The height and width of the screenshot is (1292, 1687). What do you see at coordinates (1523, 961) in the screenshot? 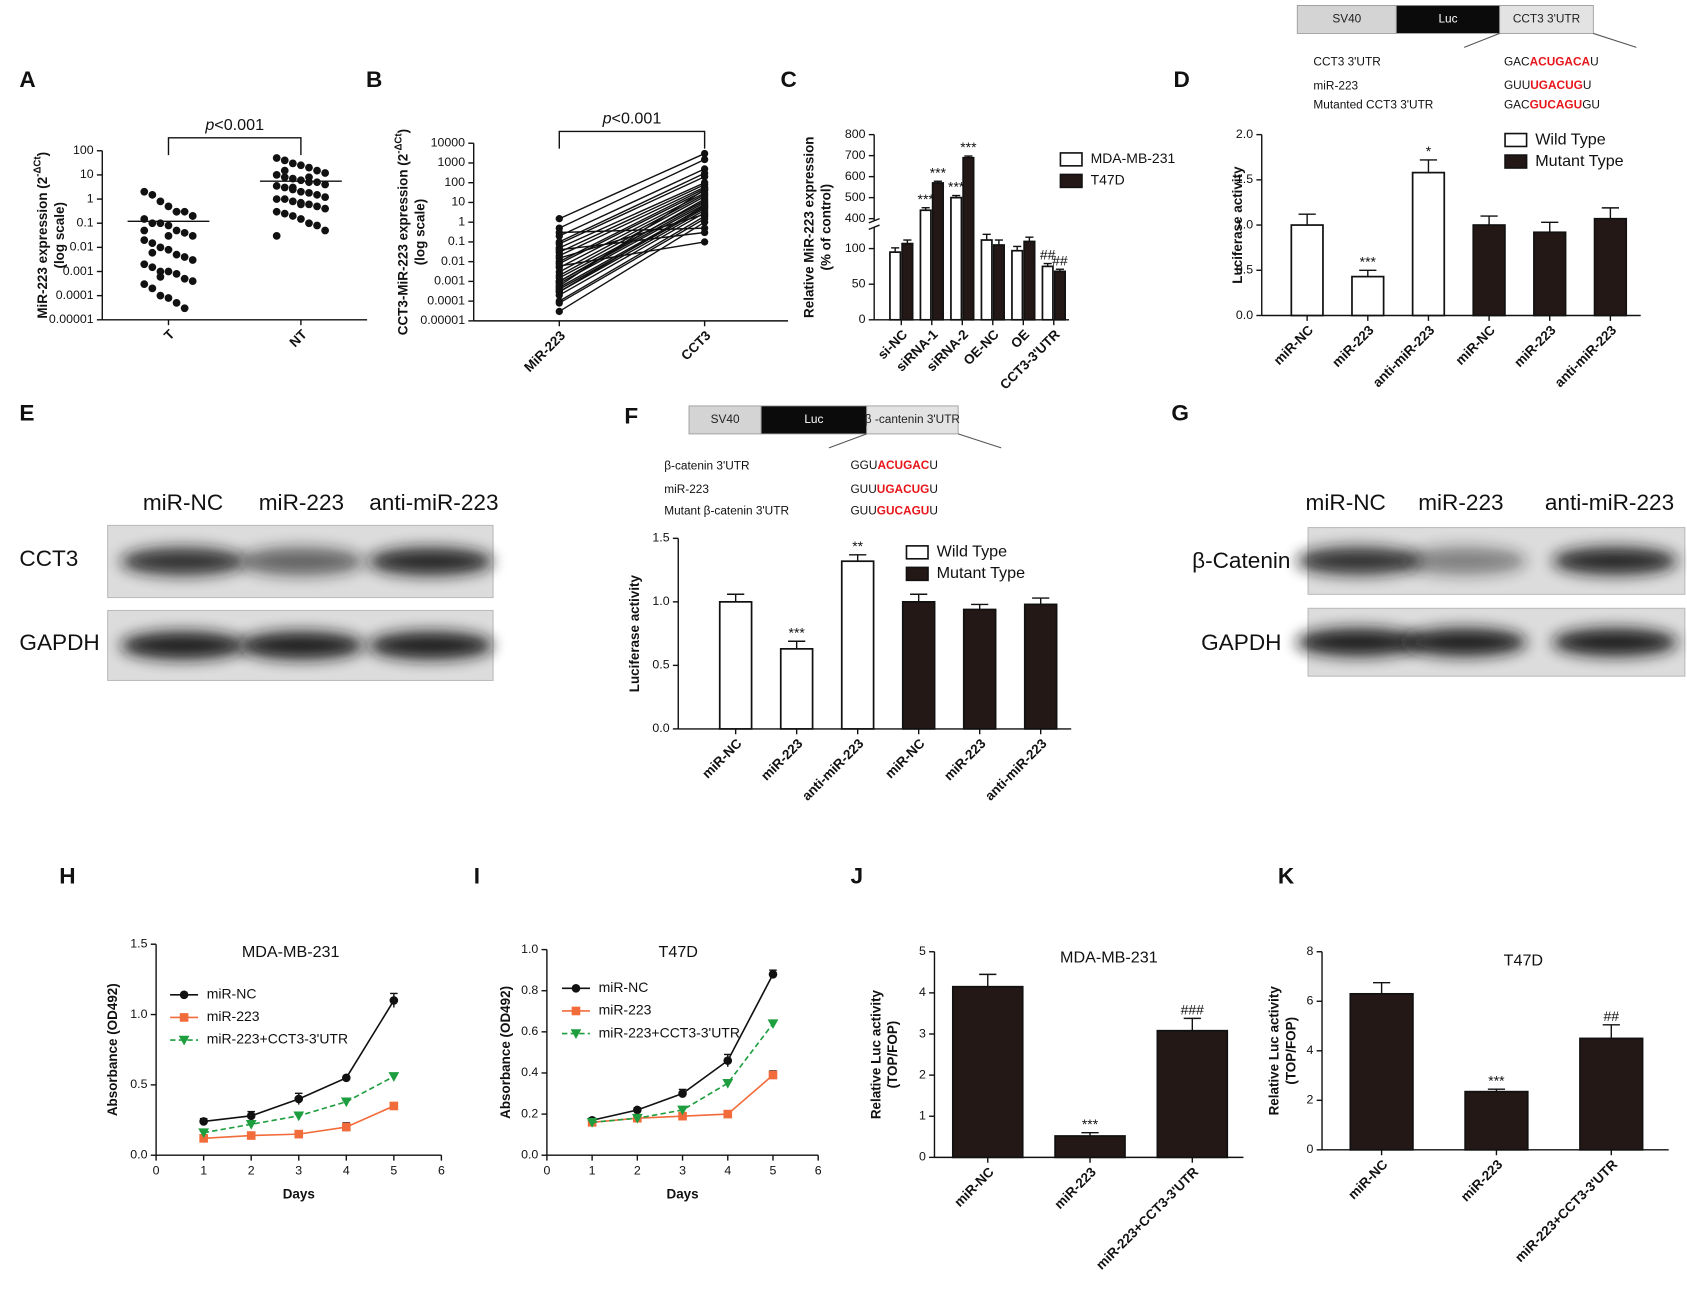
I see `chart-title: T47D` at bounding box center [1523, 961].